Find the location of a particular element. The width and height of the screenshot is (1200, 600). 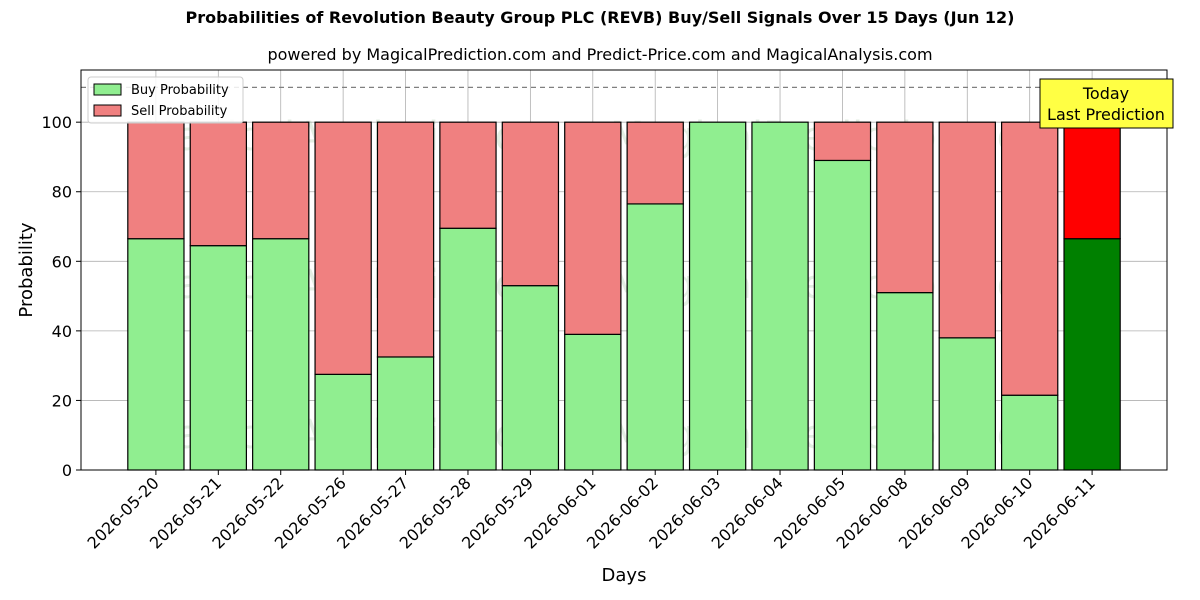

y-tick-label: 60 is located at coordinates (62, 261).